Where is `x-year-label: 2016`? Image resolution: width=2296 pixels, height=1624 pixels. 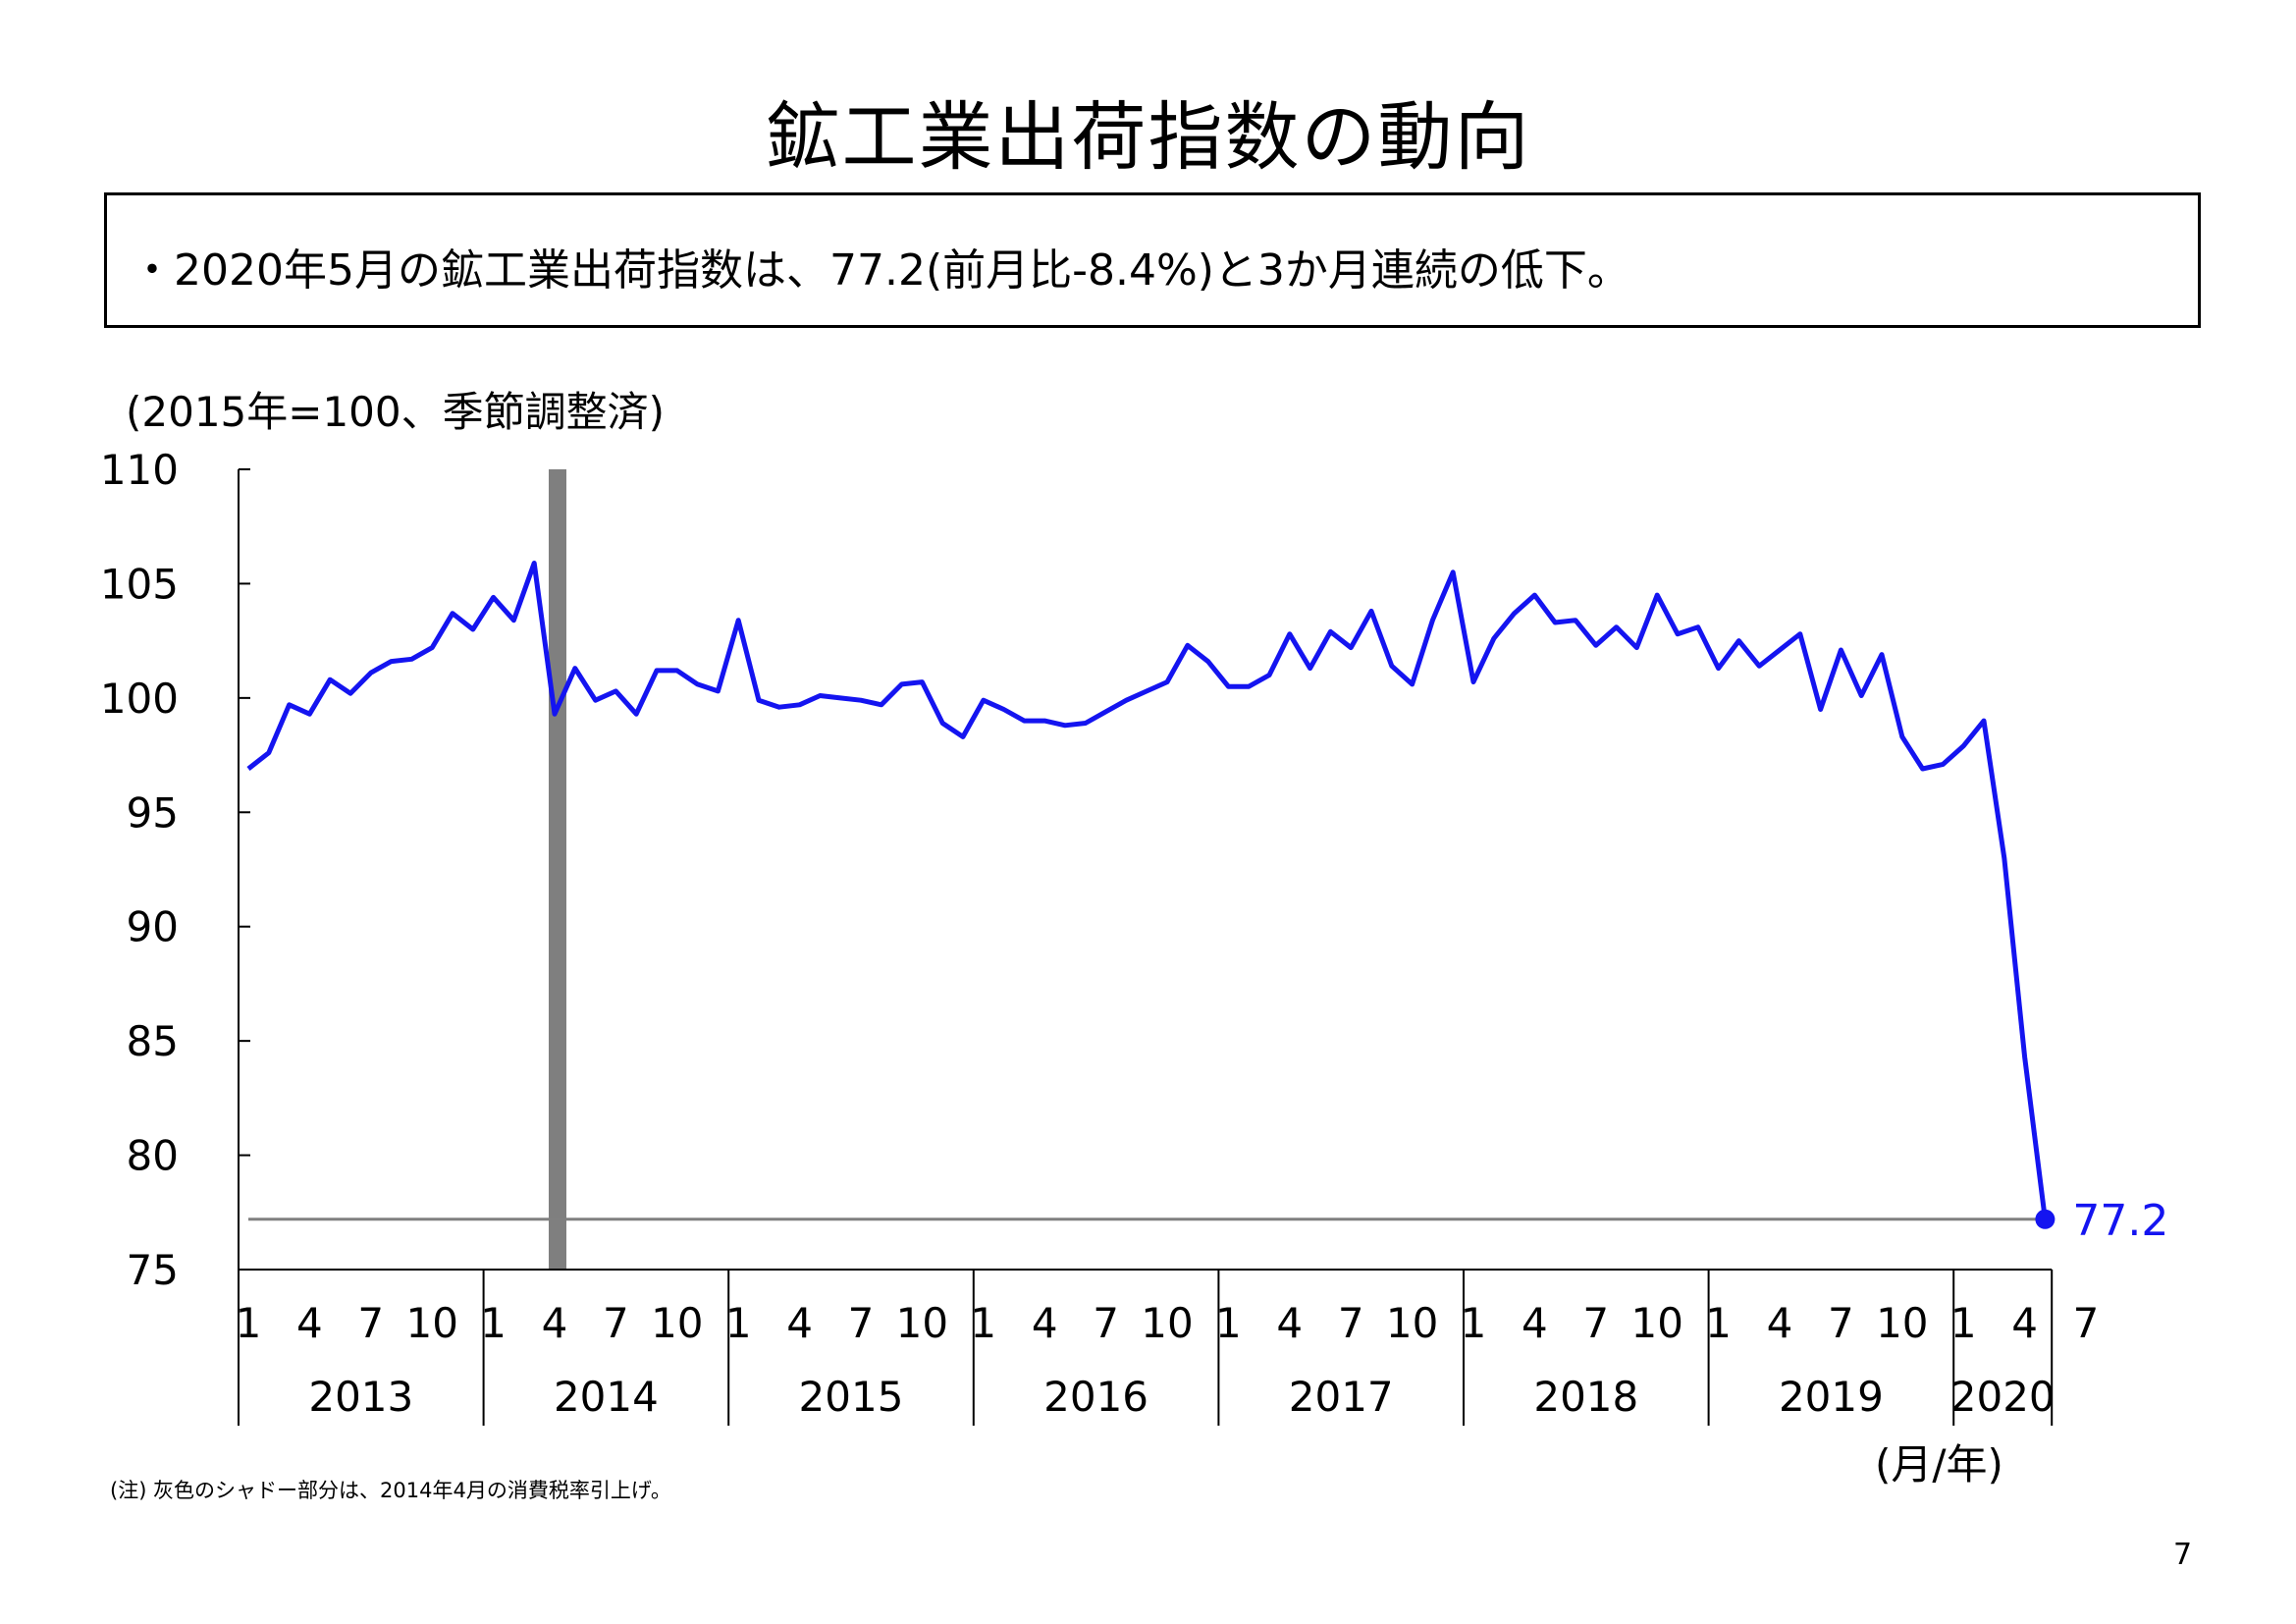
x-year-label: 2016 is located at coordinates (1095, 1397).